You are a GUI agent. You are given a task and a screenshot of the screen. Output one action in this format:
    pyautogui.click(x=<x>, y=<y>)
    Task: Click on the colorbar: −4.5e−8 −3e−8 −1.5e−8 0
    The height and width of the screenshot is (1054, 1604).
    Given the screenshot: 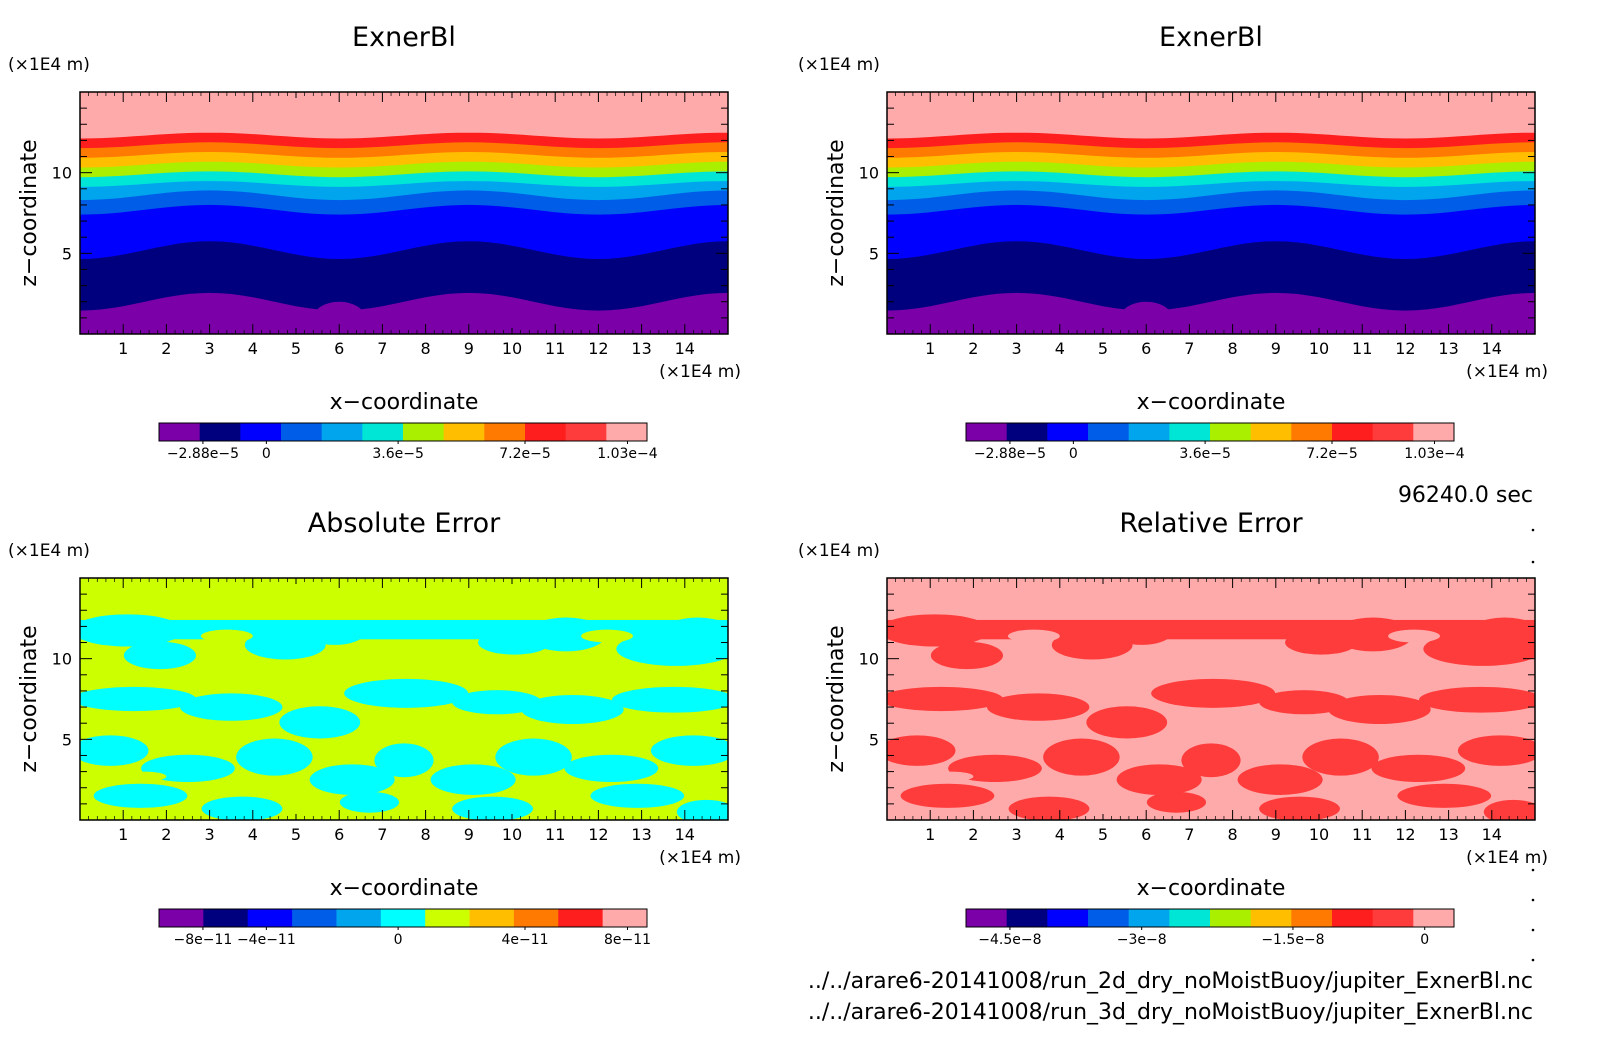 What is the action you would take?
    pyautogui.click(x=1210, y=928)
    